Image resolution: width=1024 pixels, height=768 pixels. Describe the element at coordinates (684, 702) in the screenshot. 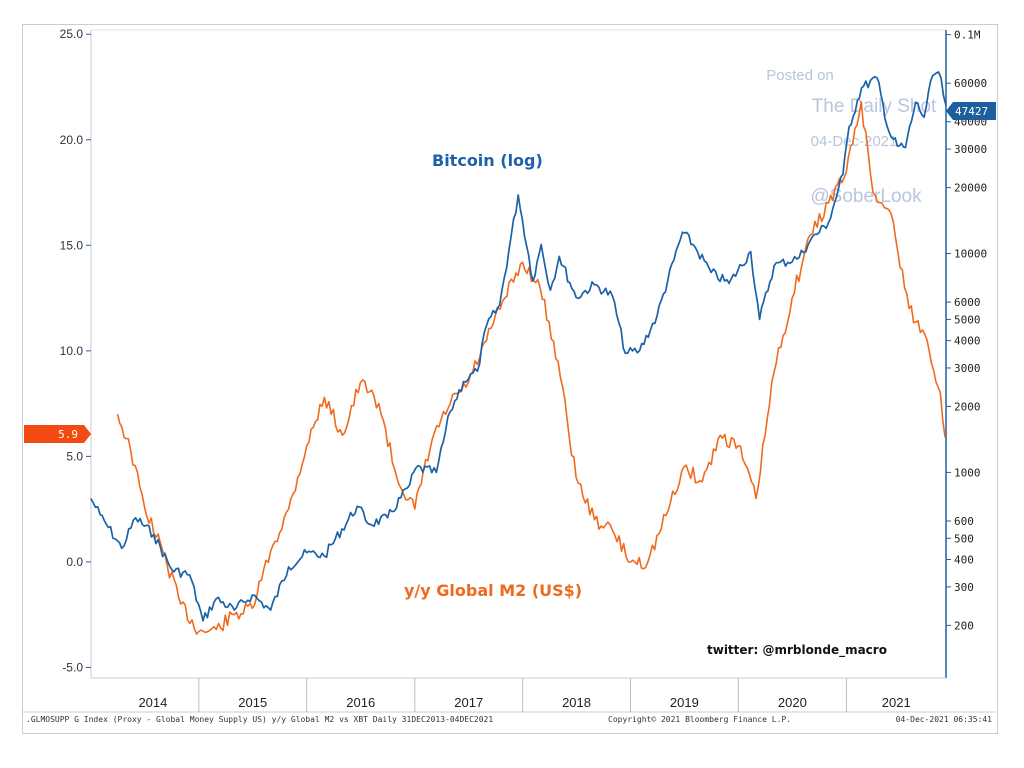

I see `year-label: 2019` at that location.